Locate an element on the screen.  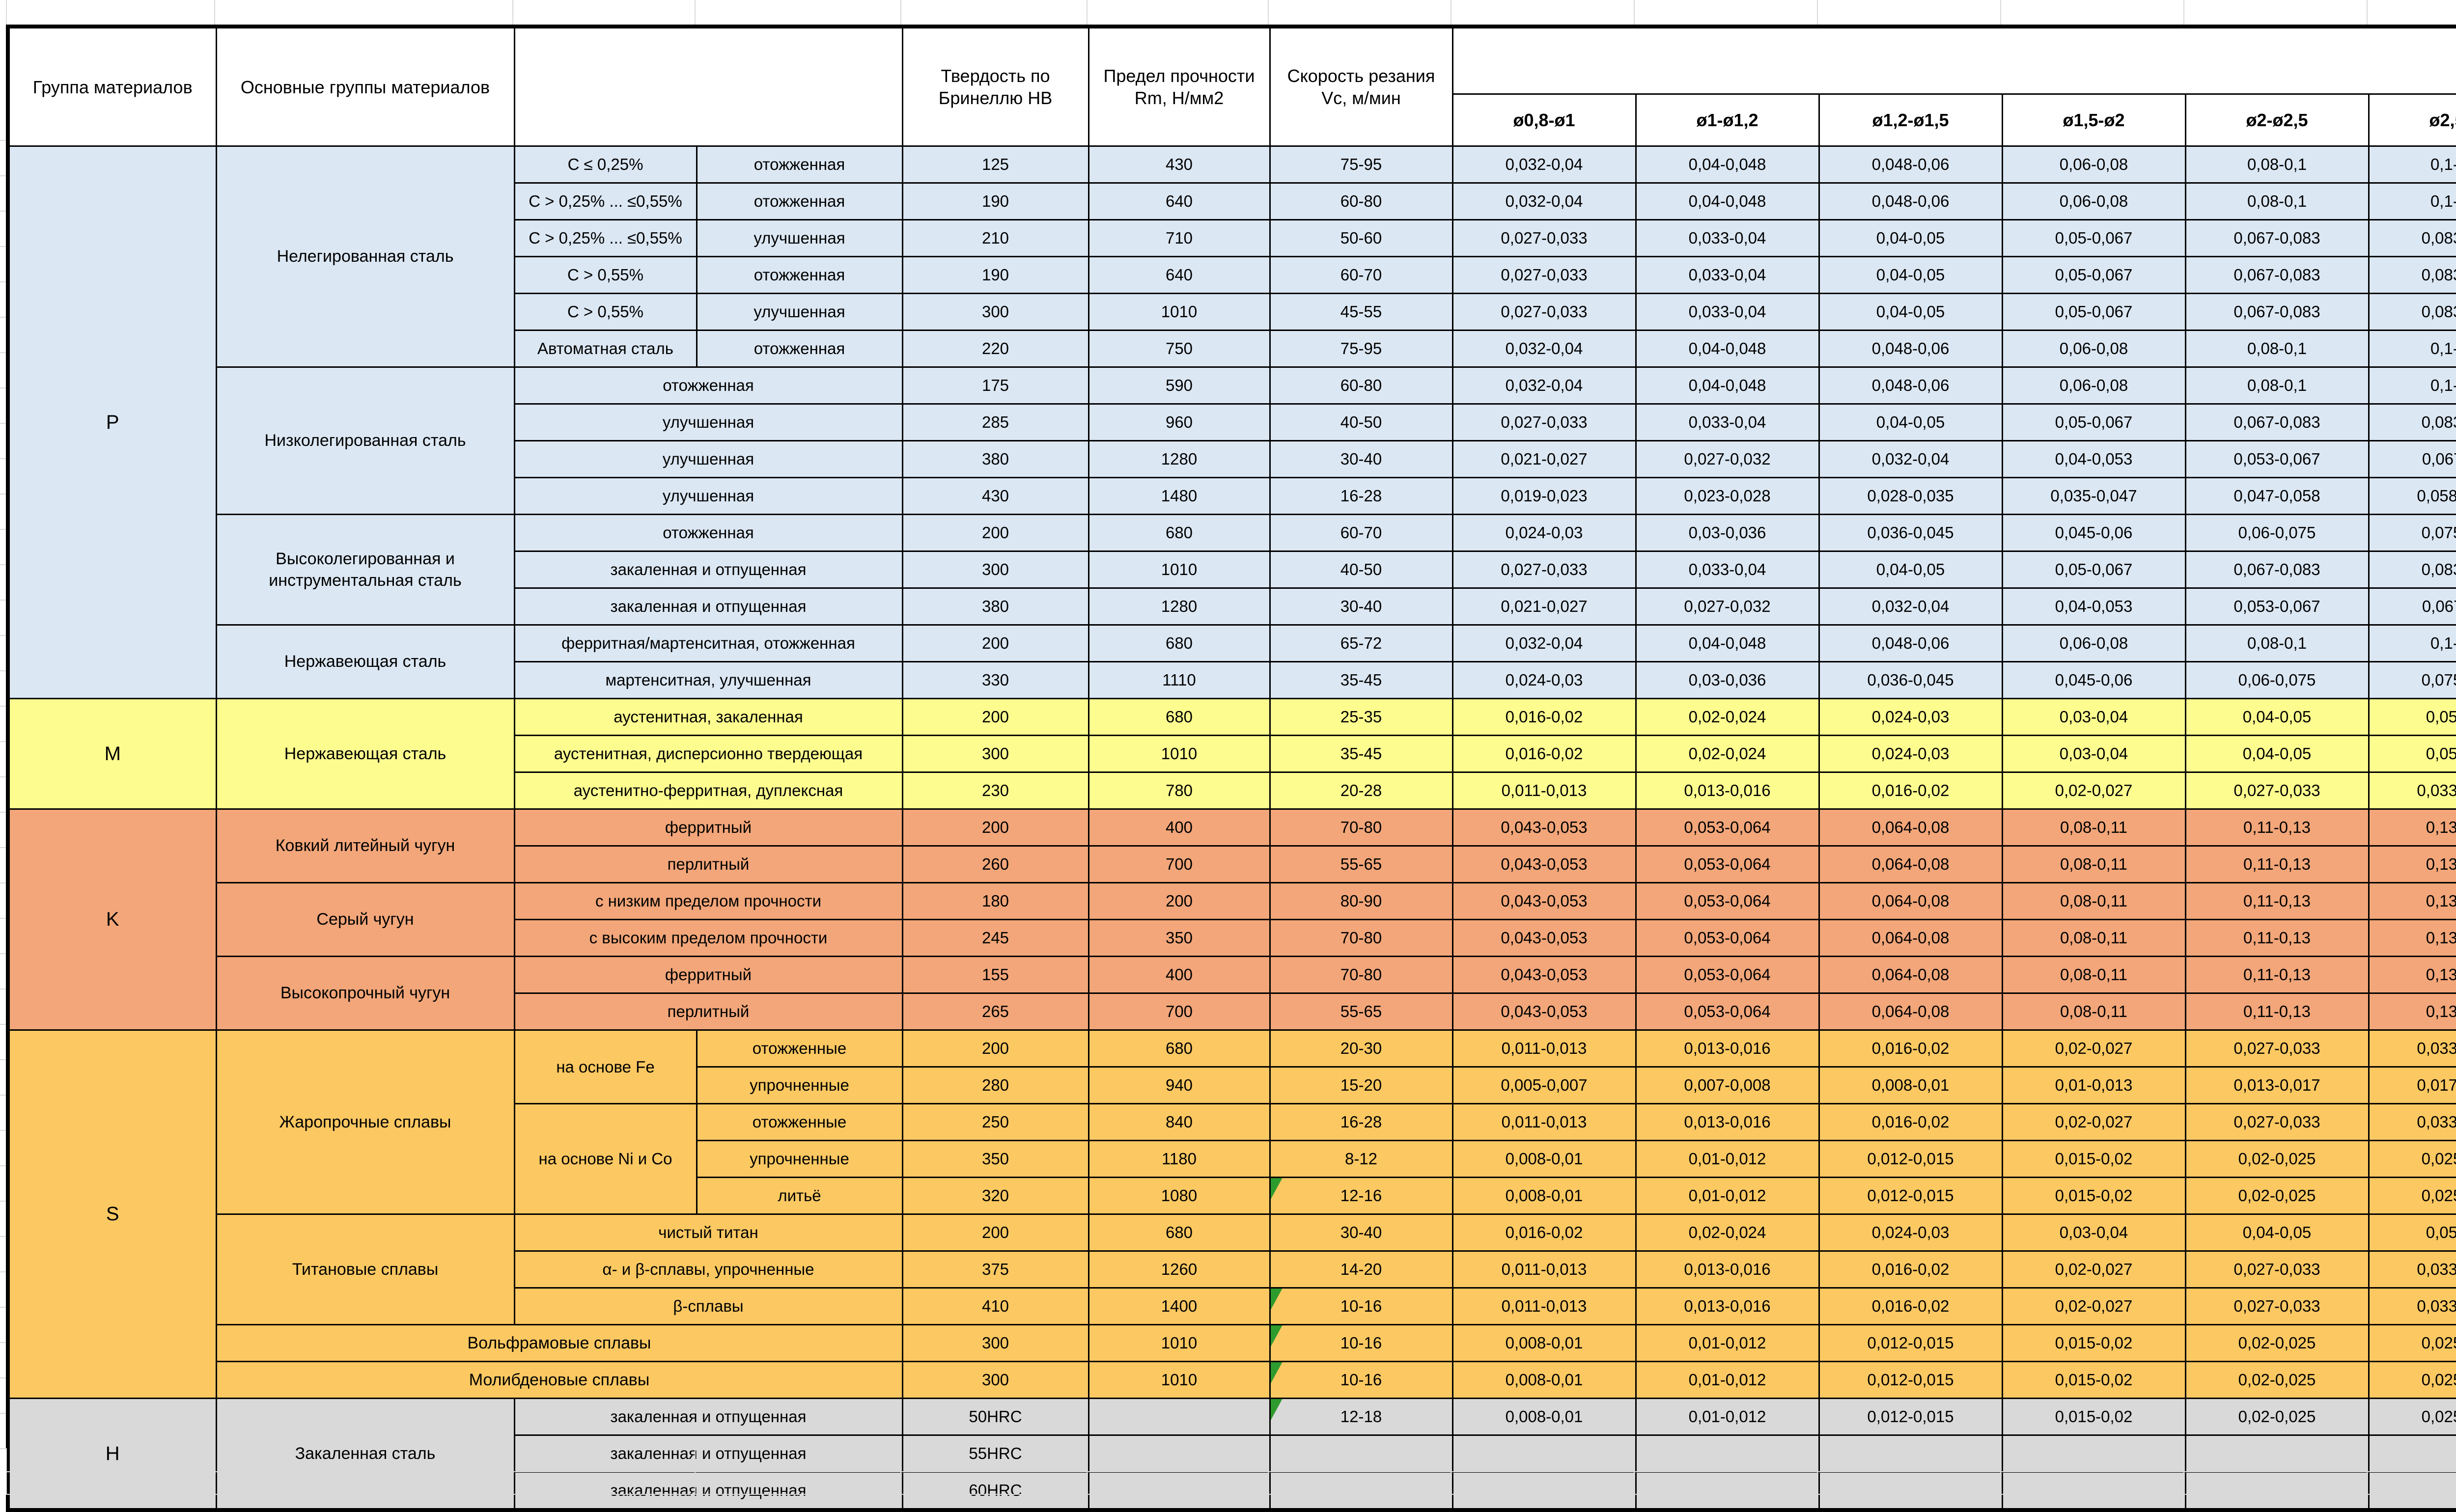
variant-cell: α- и β-сплавы, упрочненные is located at coordinates (708, 1269).